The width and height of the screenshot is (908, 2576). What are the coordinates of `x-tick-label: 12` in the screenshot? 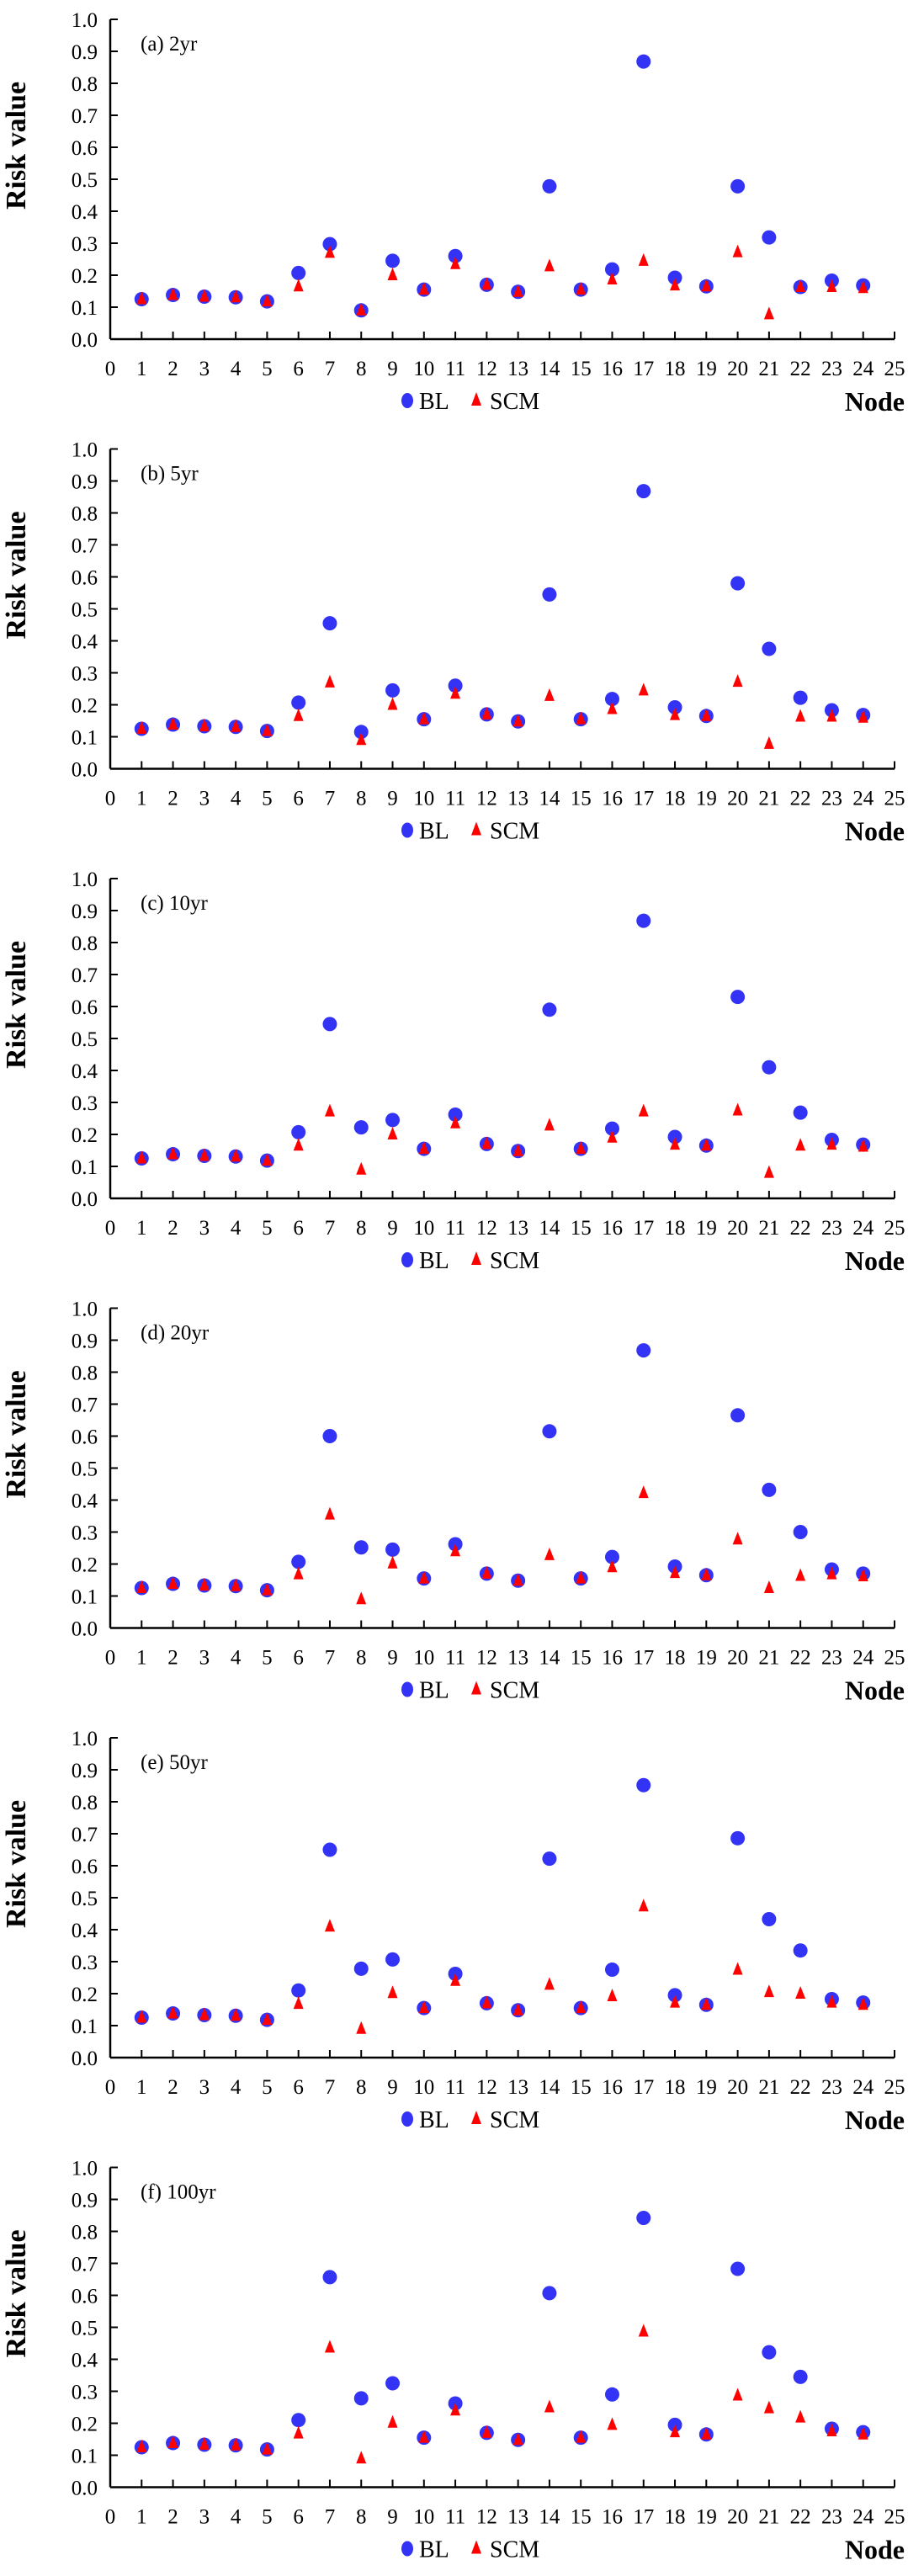 It's located at (486, 2087).